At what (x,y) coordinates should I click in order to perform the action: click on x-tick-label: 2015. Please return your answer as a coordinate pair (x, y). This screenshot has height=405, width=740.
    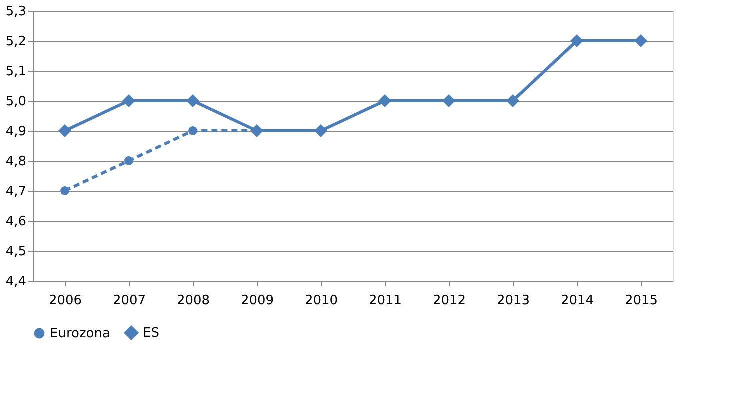
    Looking at the image, I should click on (641, 301).